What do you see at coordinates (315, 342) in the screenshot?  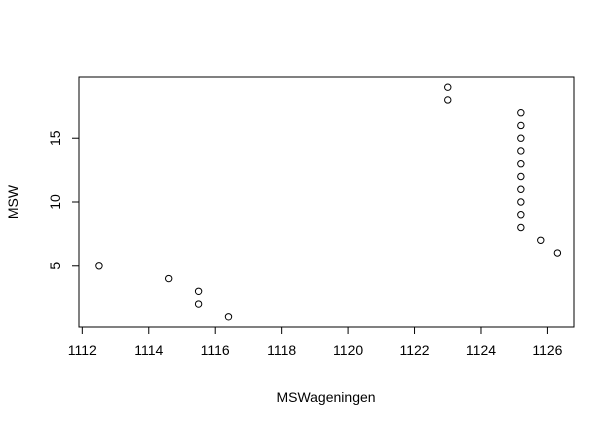 I see `x-axis: 1112 1114 1116 1118 1120 1122 1124 1126` at bounding box center [315, 342].